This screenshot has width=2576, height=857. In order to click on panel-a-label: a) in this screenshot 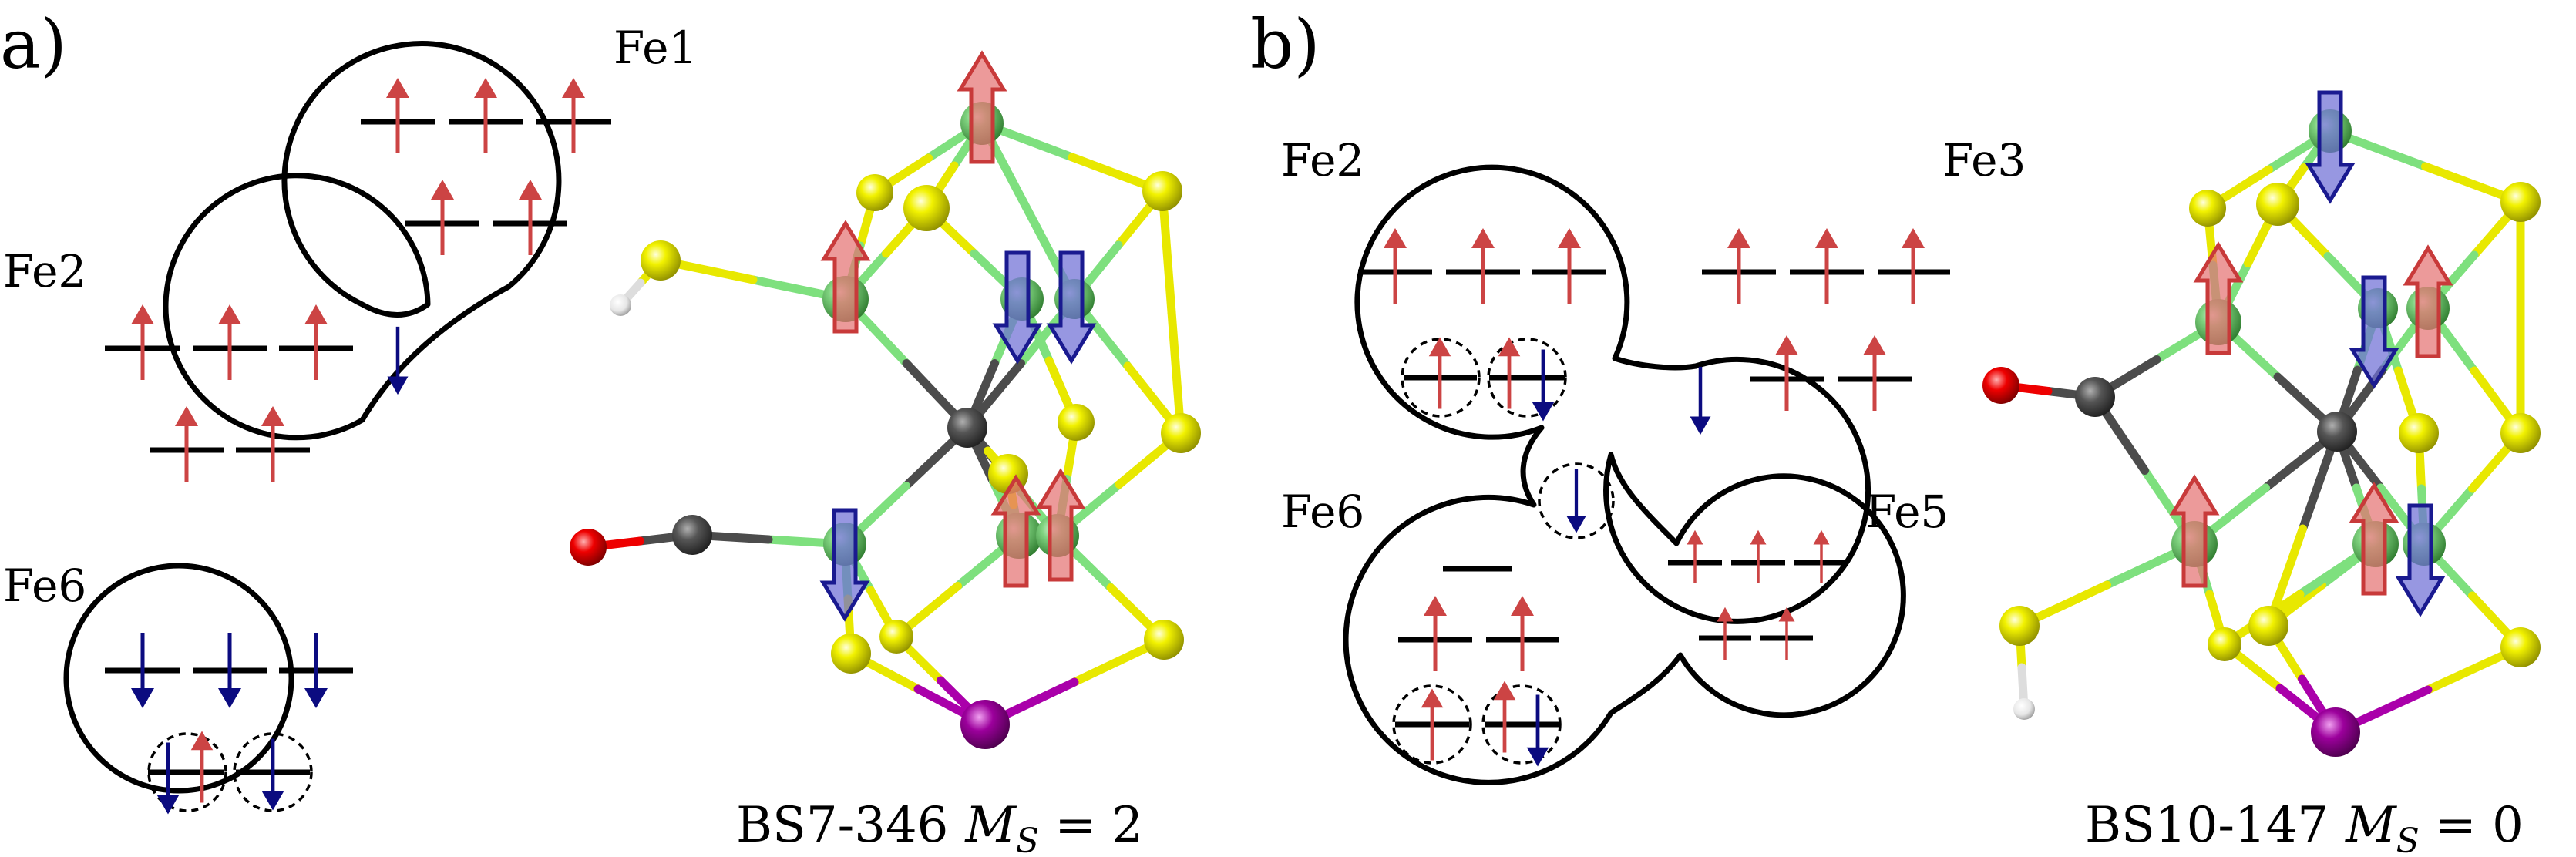, I will do `click(33, 44)`.